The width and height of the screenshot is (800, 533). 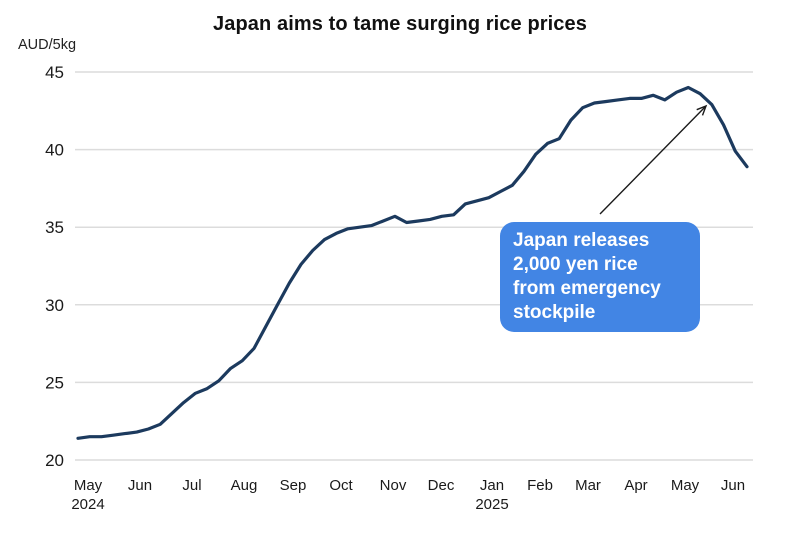 What do you see at coordinates (191, 485) in the screenshot?
I see `x-tick-label: Jul` at bounding box center [191, 485].